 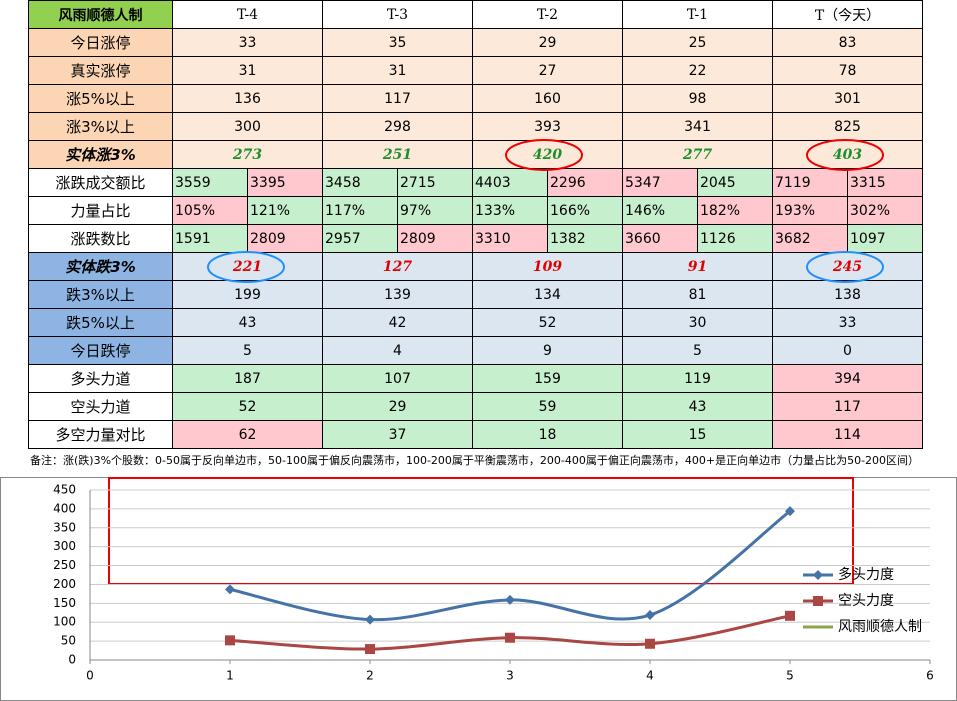 What do you see at coordinates (435, 210) in the screenshot?
I see `cell: 97%` at bounding box center [435, 210].